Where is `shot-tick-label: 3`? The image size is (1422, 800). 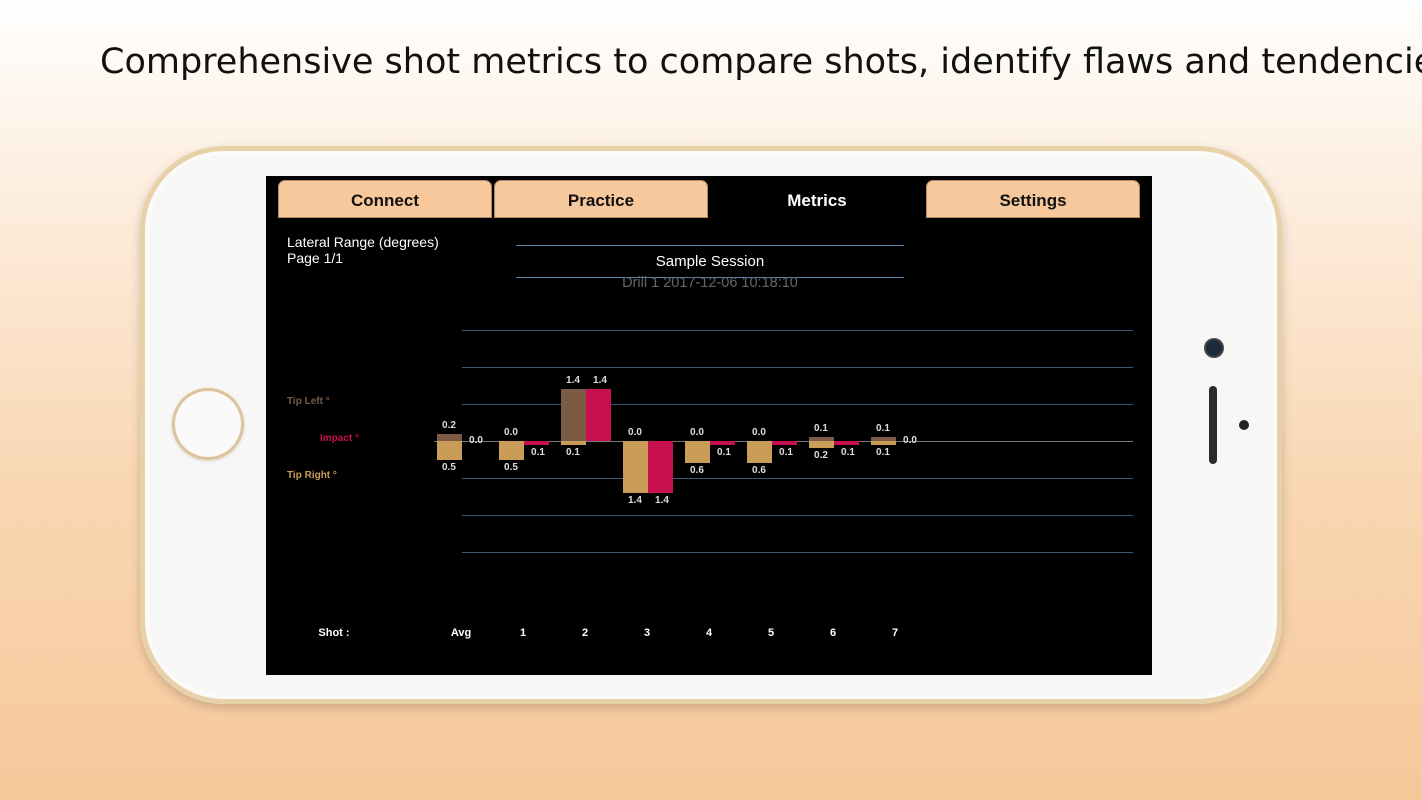
shot-tick-label: 3 is located at coordinates (647, 633).